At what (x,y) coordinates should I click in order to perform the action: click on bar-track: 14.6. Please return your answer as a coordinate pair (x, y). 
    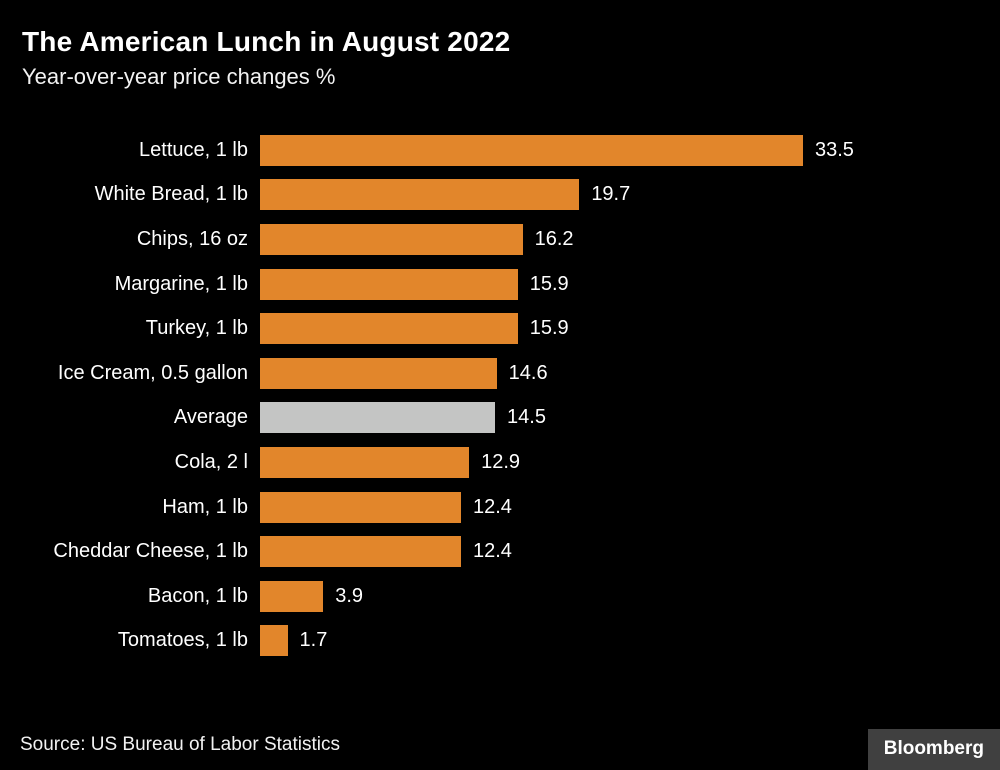
    Looking at the image, I should click on (630, 373).